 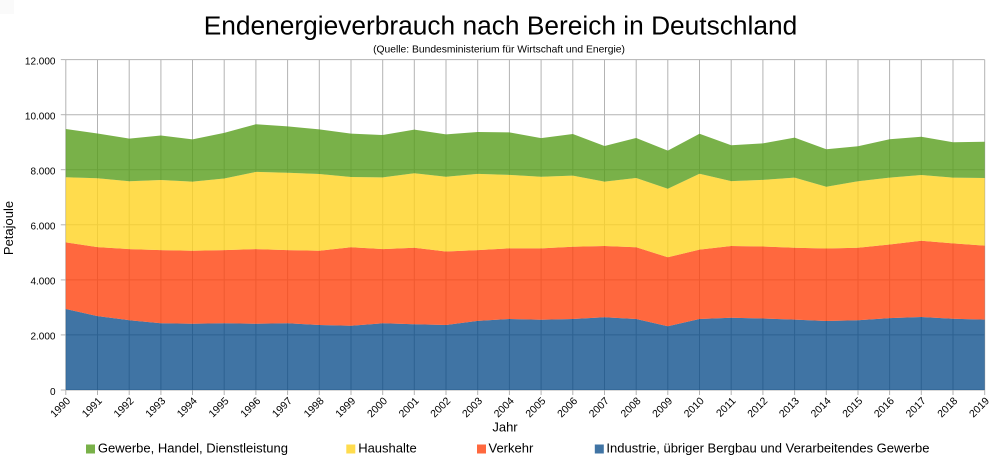 What do you see at coordinates (53, 392) in the screenshot?
I see `svg-text: 0` at bounding box center [53, 392].